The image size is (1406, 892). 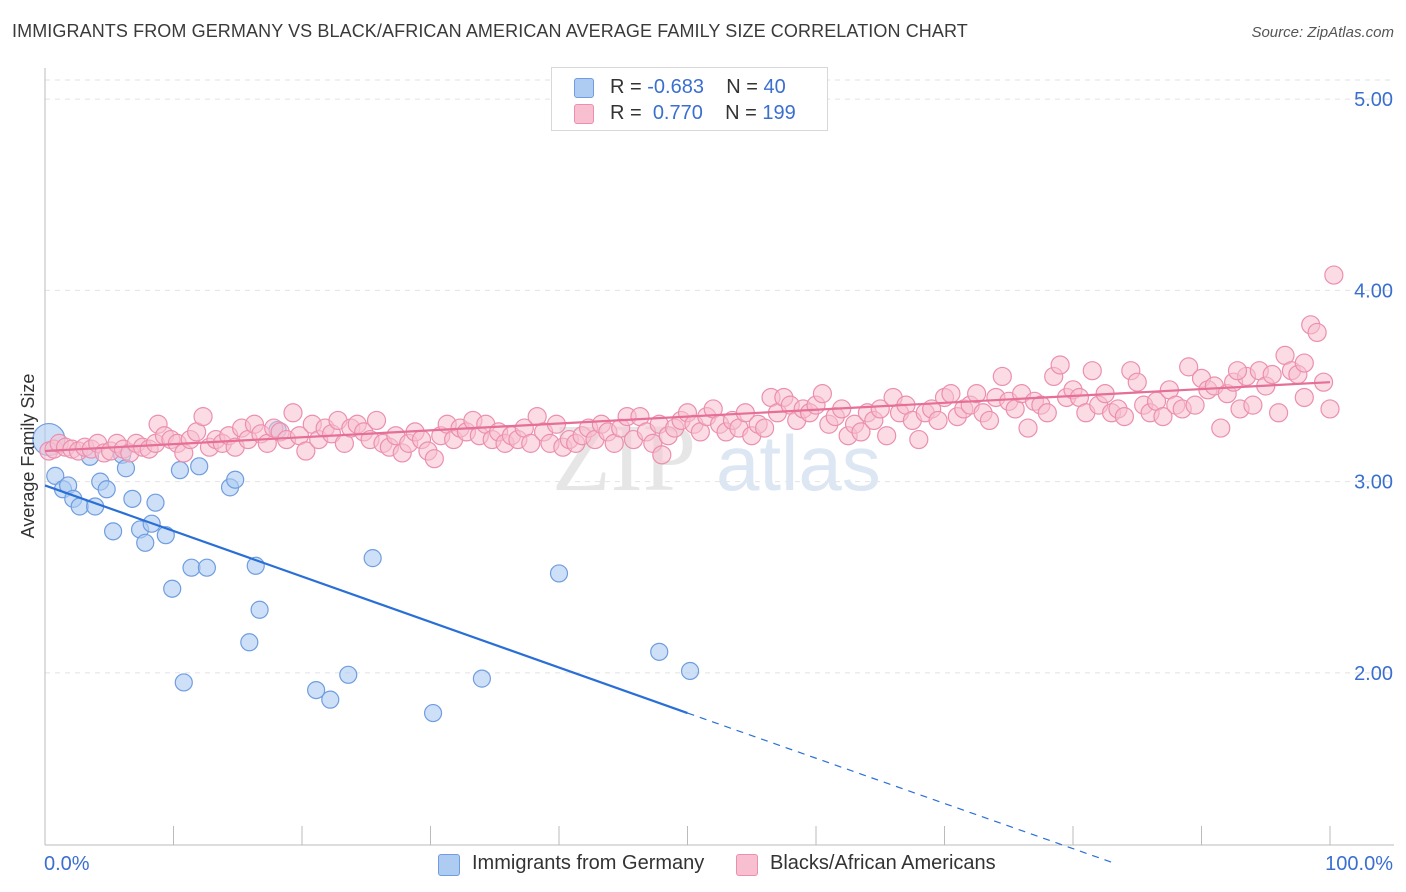 What do you see at coordinates (67, 864) in the screenshot?
I see `x-tick-label-min: 0.0%` at bounding box center [67, 864].